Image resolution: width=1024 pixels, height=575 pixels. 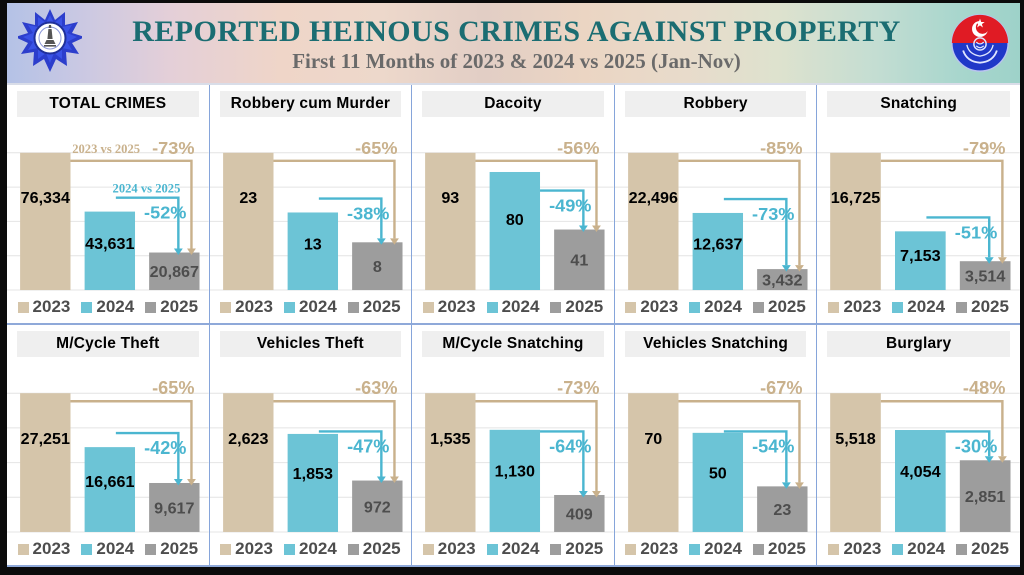 I want to click on pct-2024-vs-2025: -54%, so click(x=773, y=447).